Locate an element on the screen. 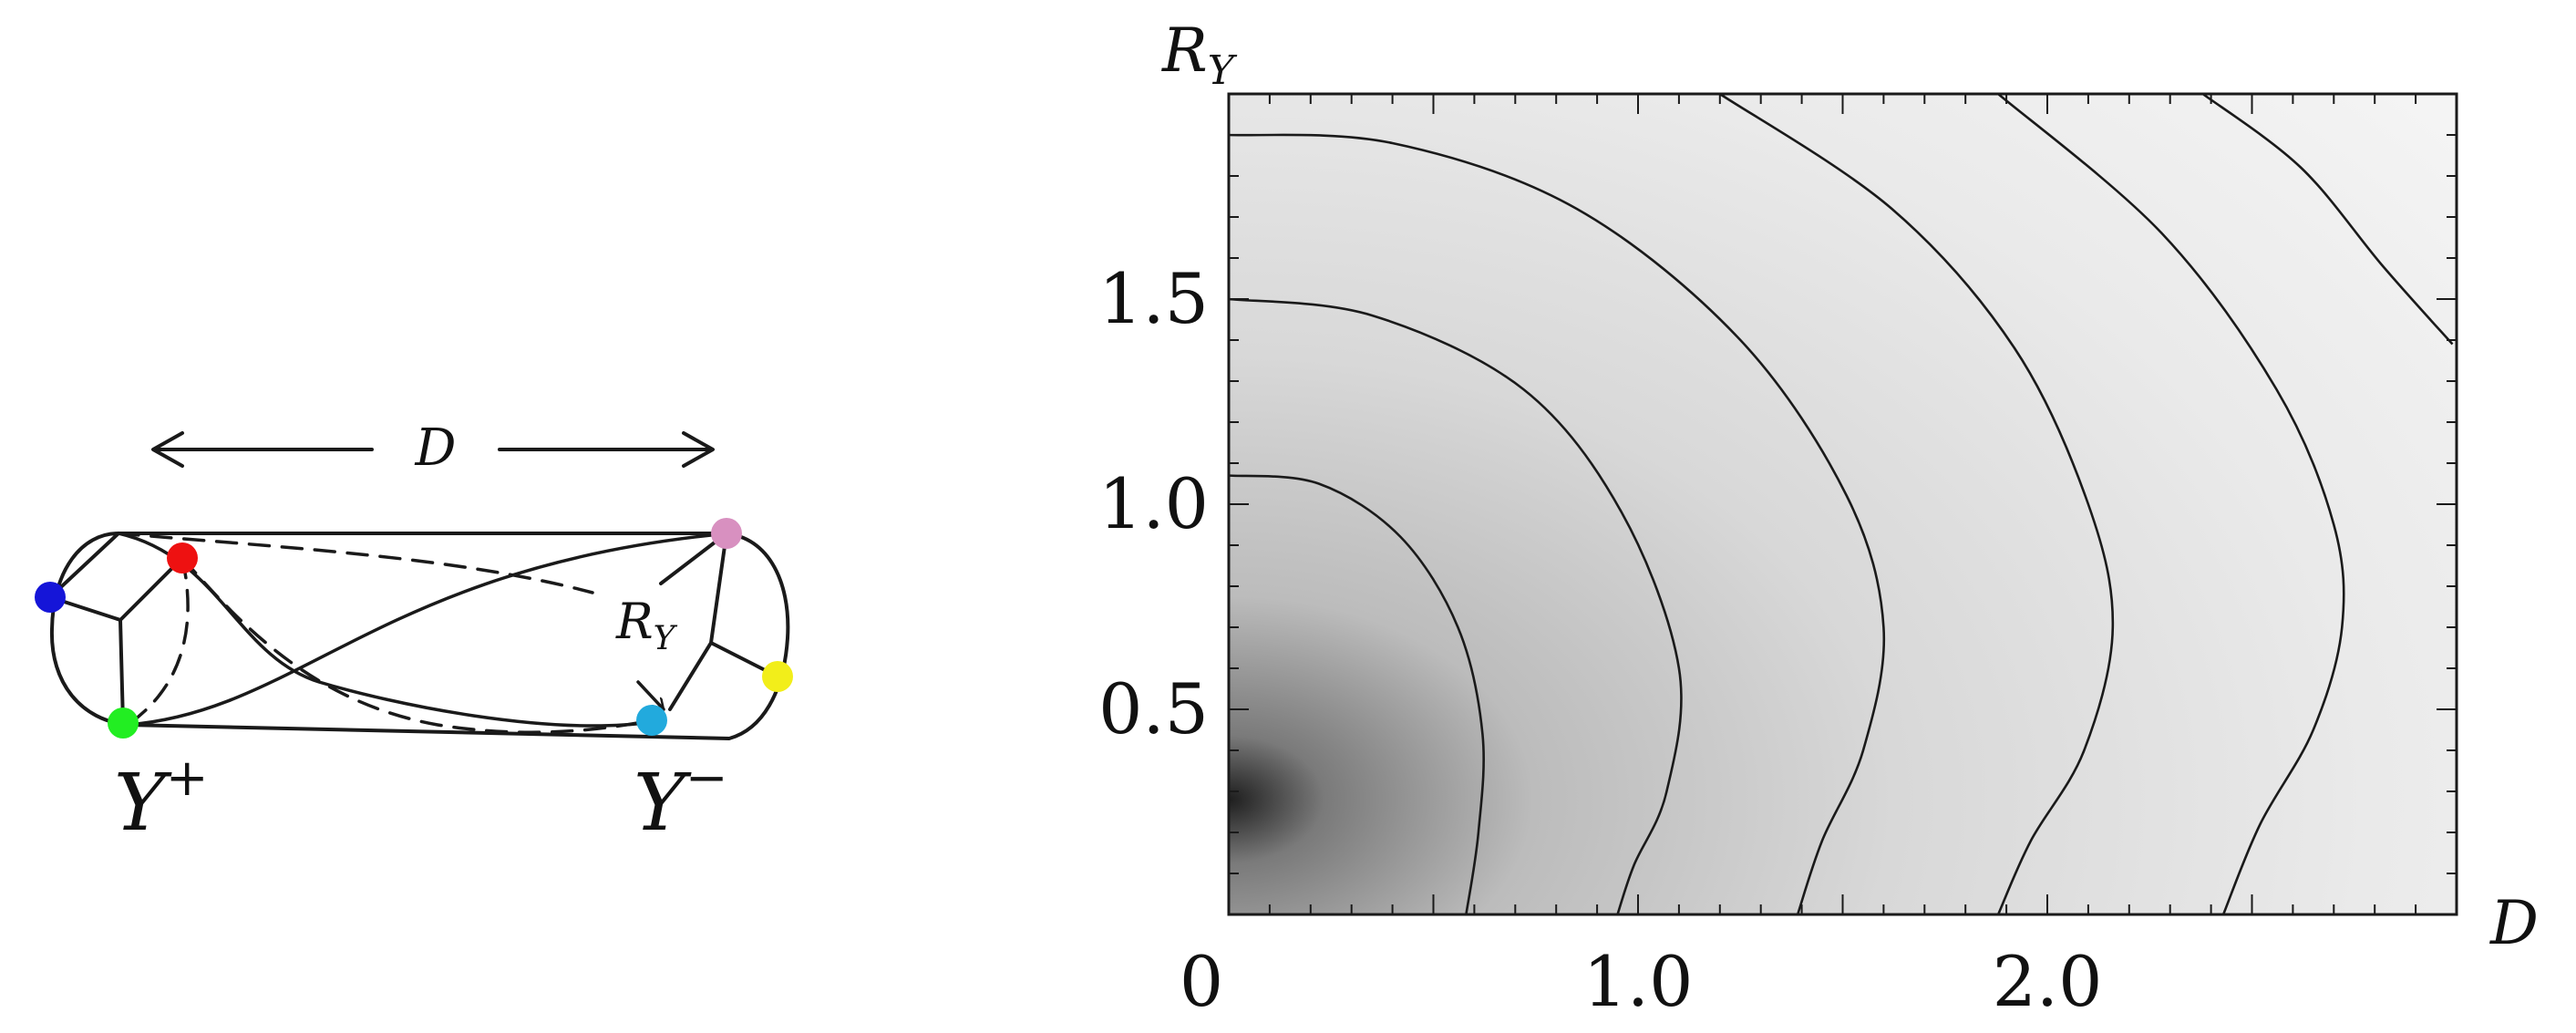 The image size is (2576, 1033). x-tick-label: 2.0 is located at coordinates (2048, 981).